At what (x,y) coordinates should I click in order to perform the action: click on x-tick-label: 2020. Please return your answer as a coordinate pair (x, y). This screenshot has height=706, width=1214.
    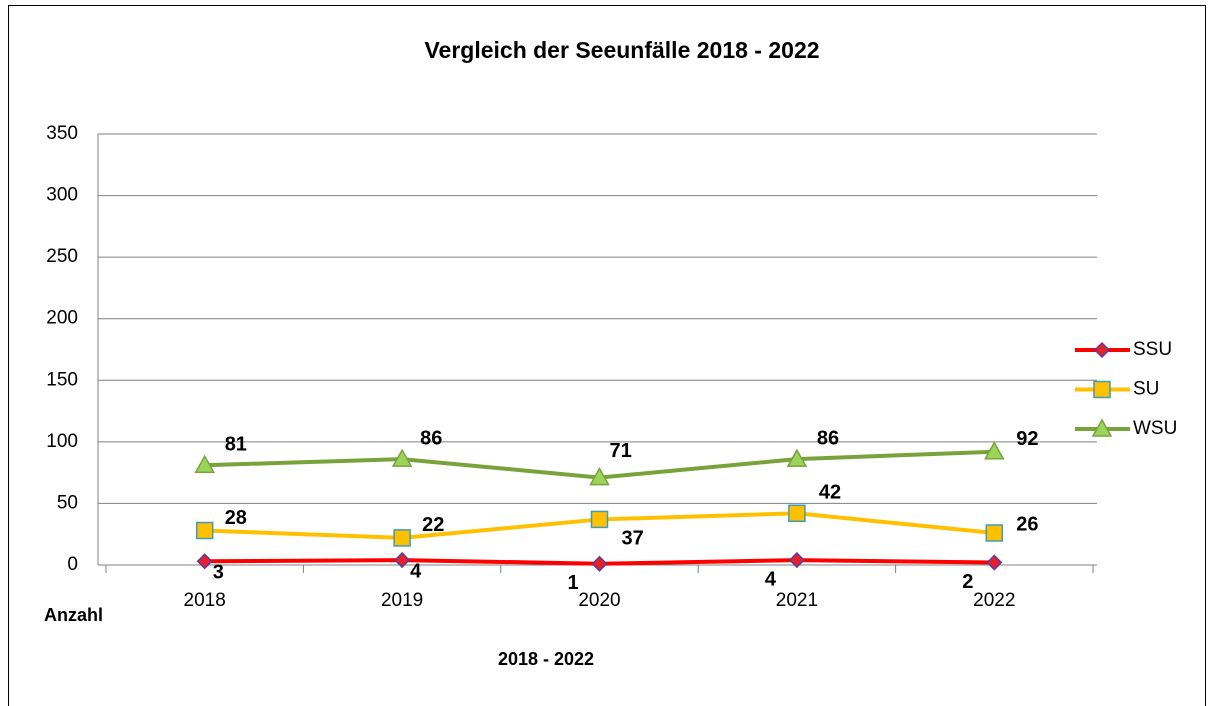
    Looking at the image, I should click on (599, 600).